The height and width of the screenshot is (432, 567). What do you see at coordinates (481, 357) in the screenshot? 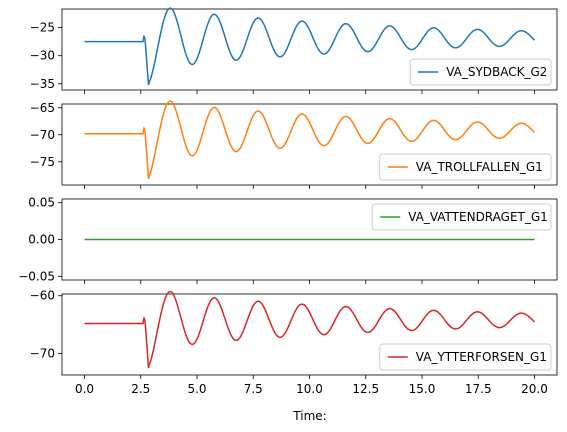
I see `legend-label: VA_YTTERFORSEN_G1` at bounding box center [481, 357].